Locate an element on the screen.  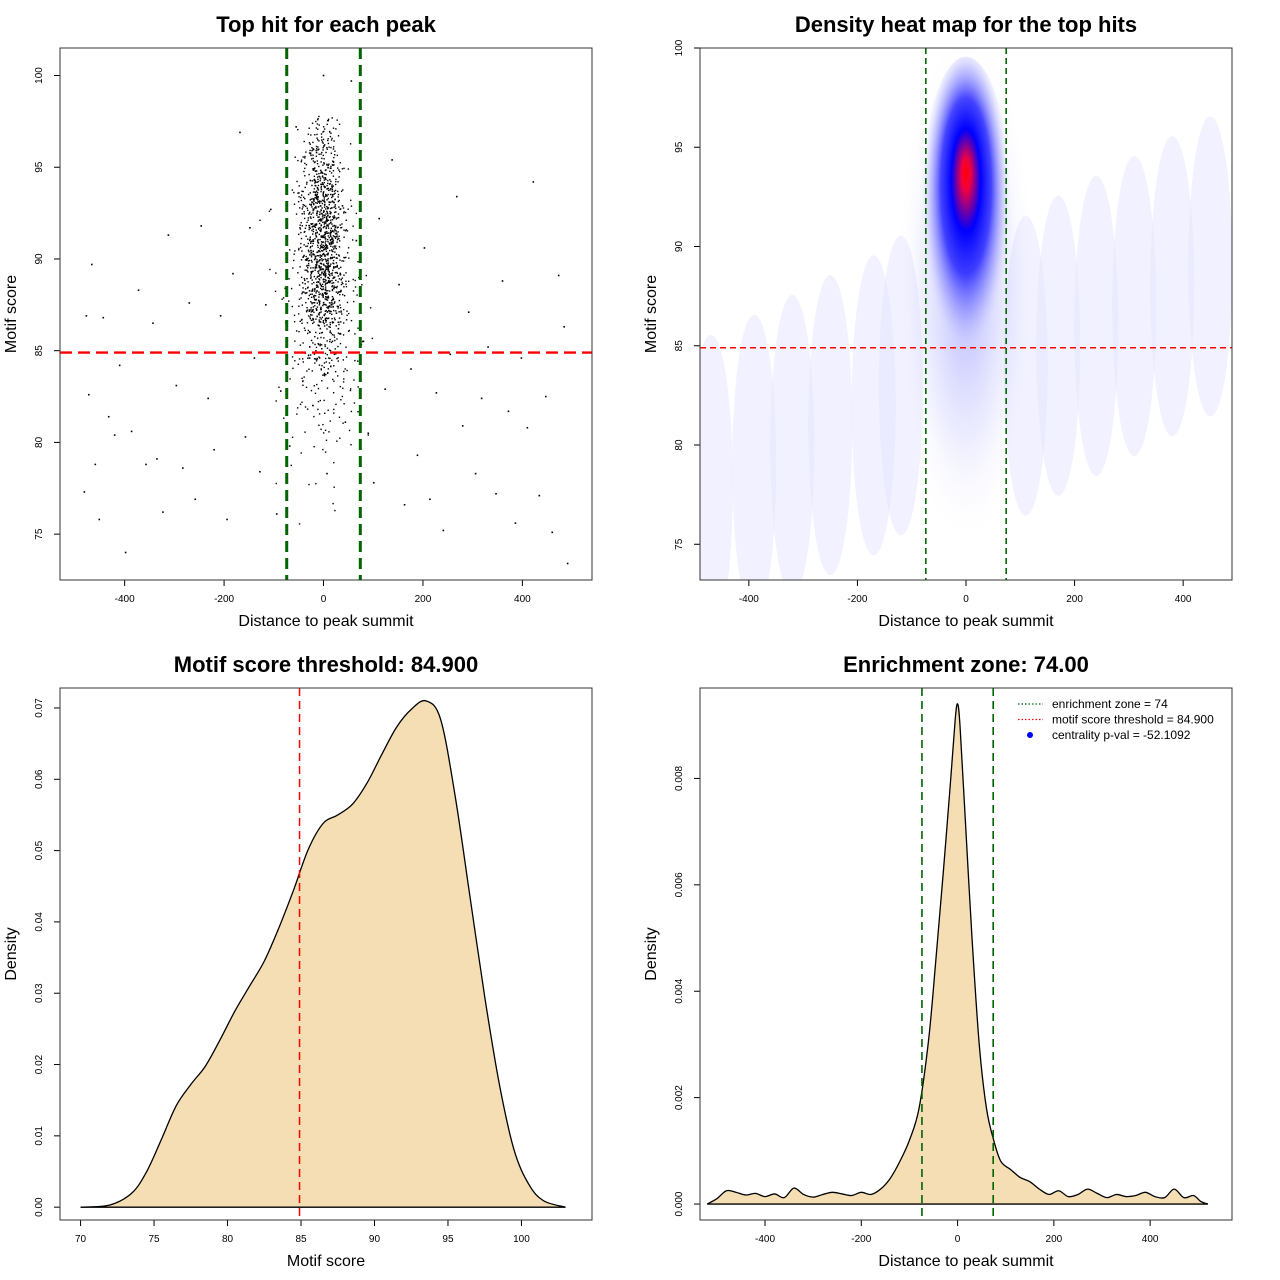
y-tick-label: 100 is located at coordinates (679, 47).